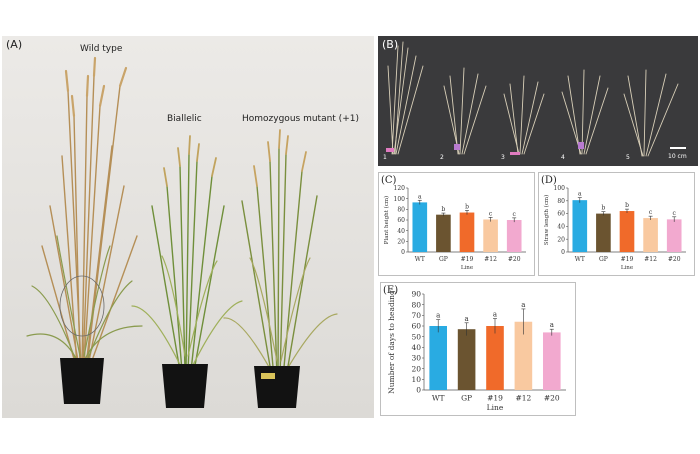 The width and height of the screenshot is (700, 454). Describe the element at coordinates (101, 49) in the screenshot. I see `caption-wild-type: Wild type` at that location.